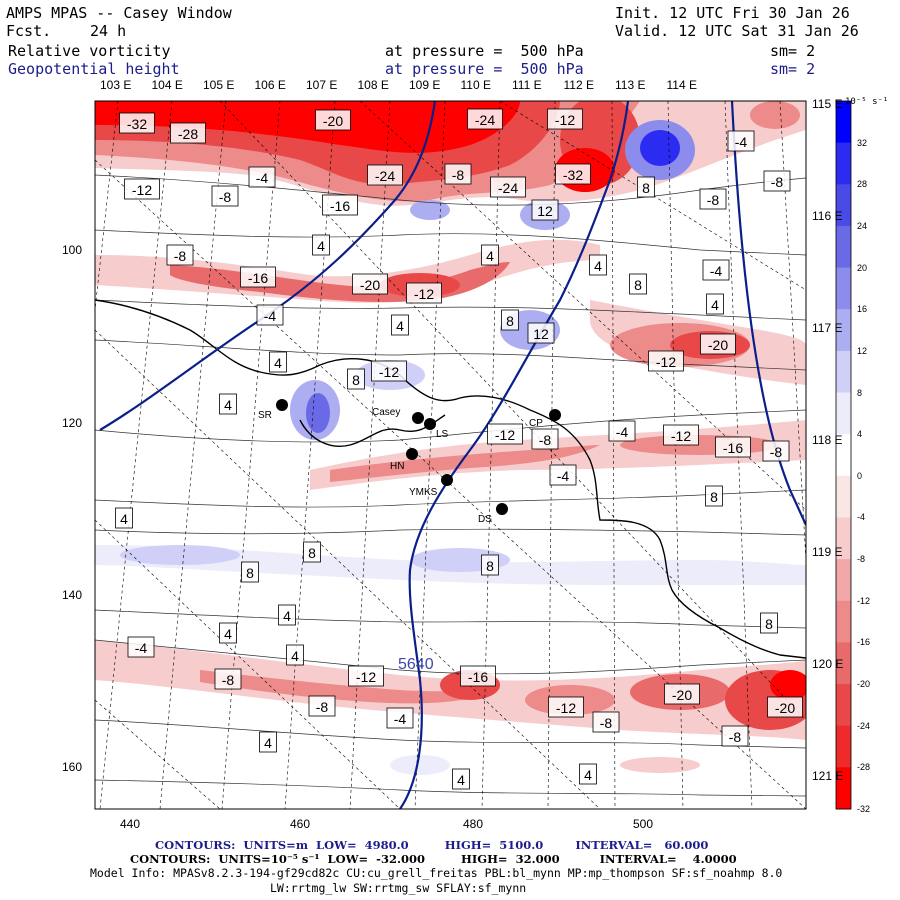 The height and width of the screenshot is (900, 900). I want to click on init-time: Init. 12 UTC Fri 30 Jan 26, so click(732, 13).